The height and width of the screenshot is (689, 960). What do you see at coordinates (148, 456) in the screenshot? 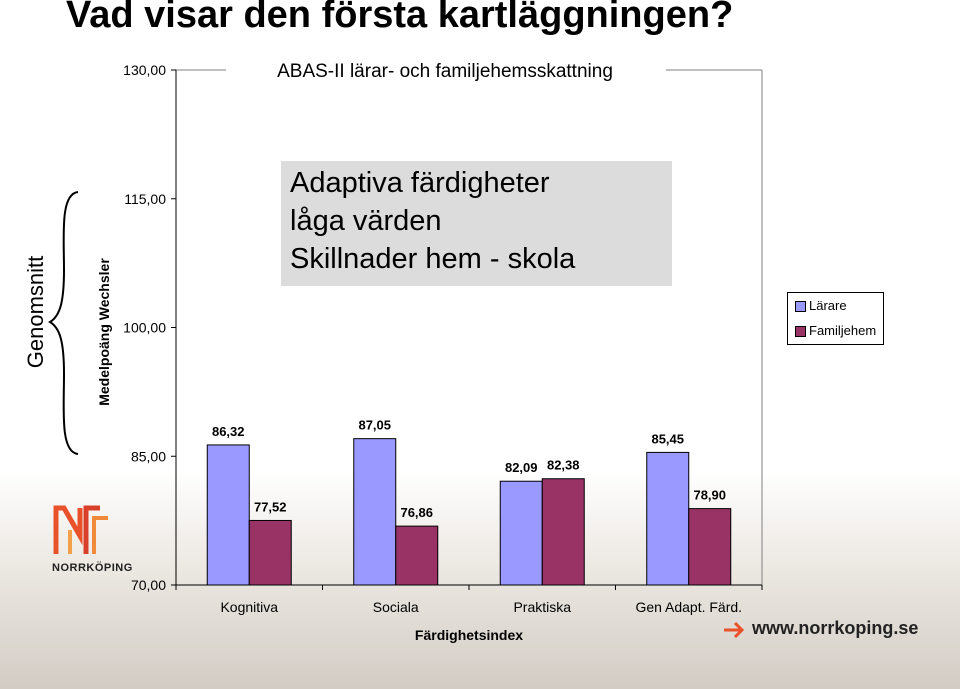
I see `y-tick-label: 85,00` at bounding box center [148, 456].